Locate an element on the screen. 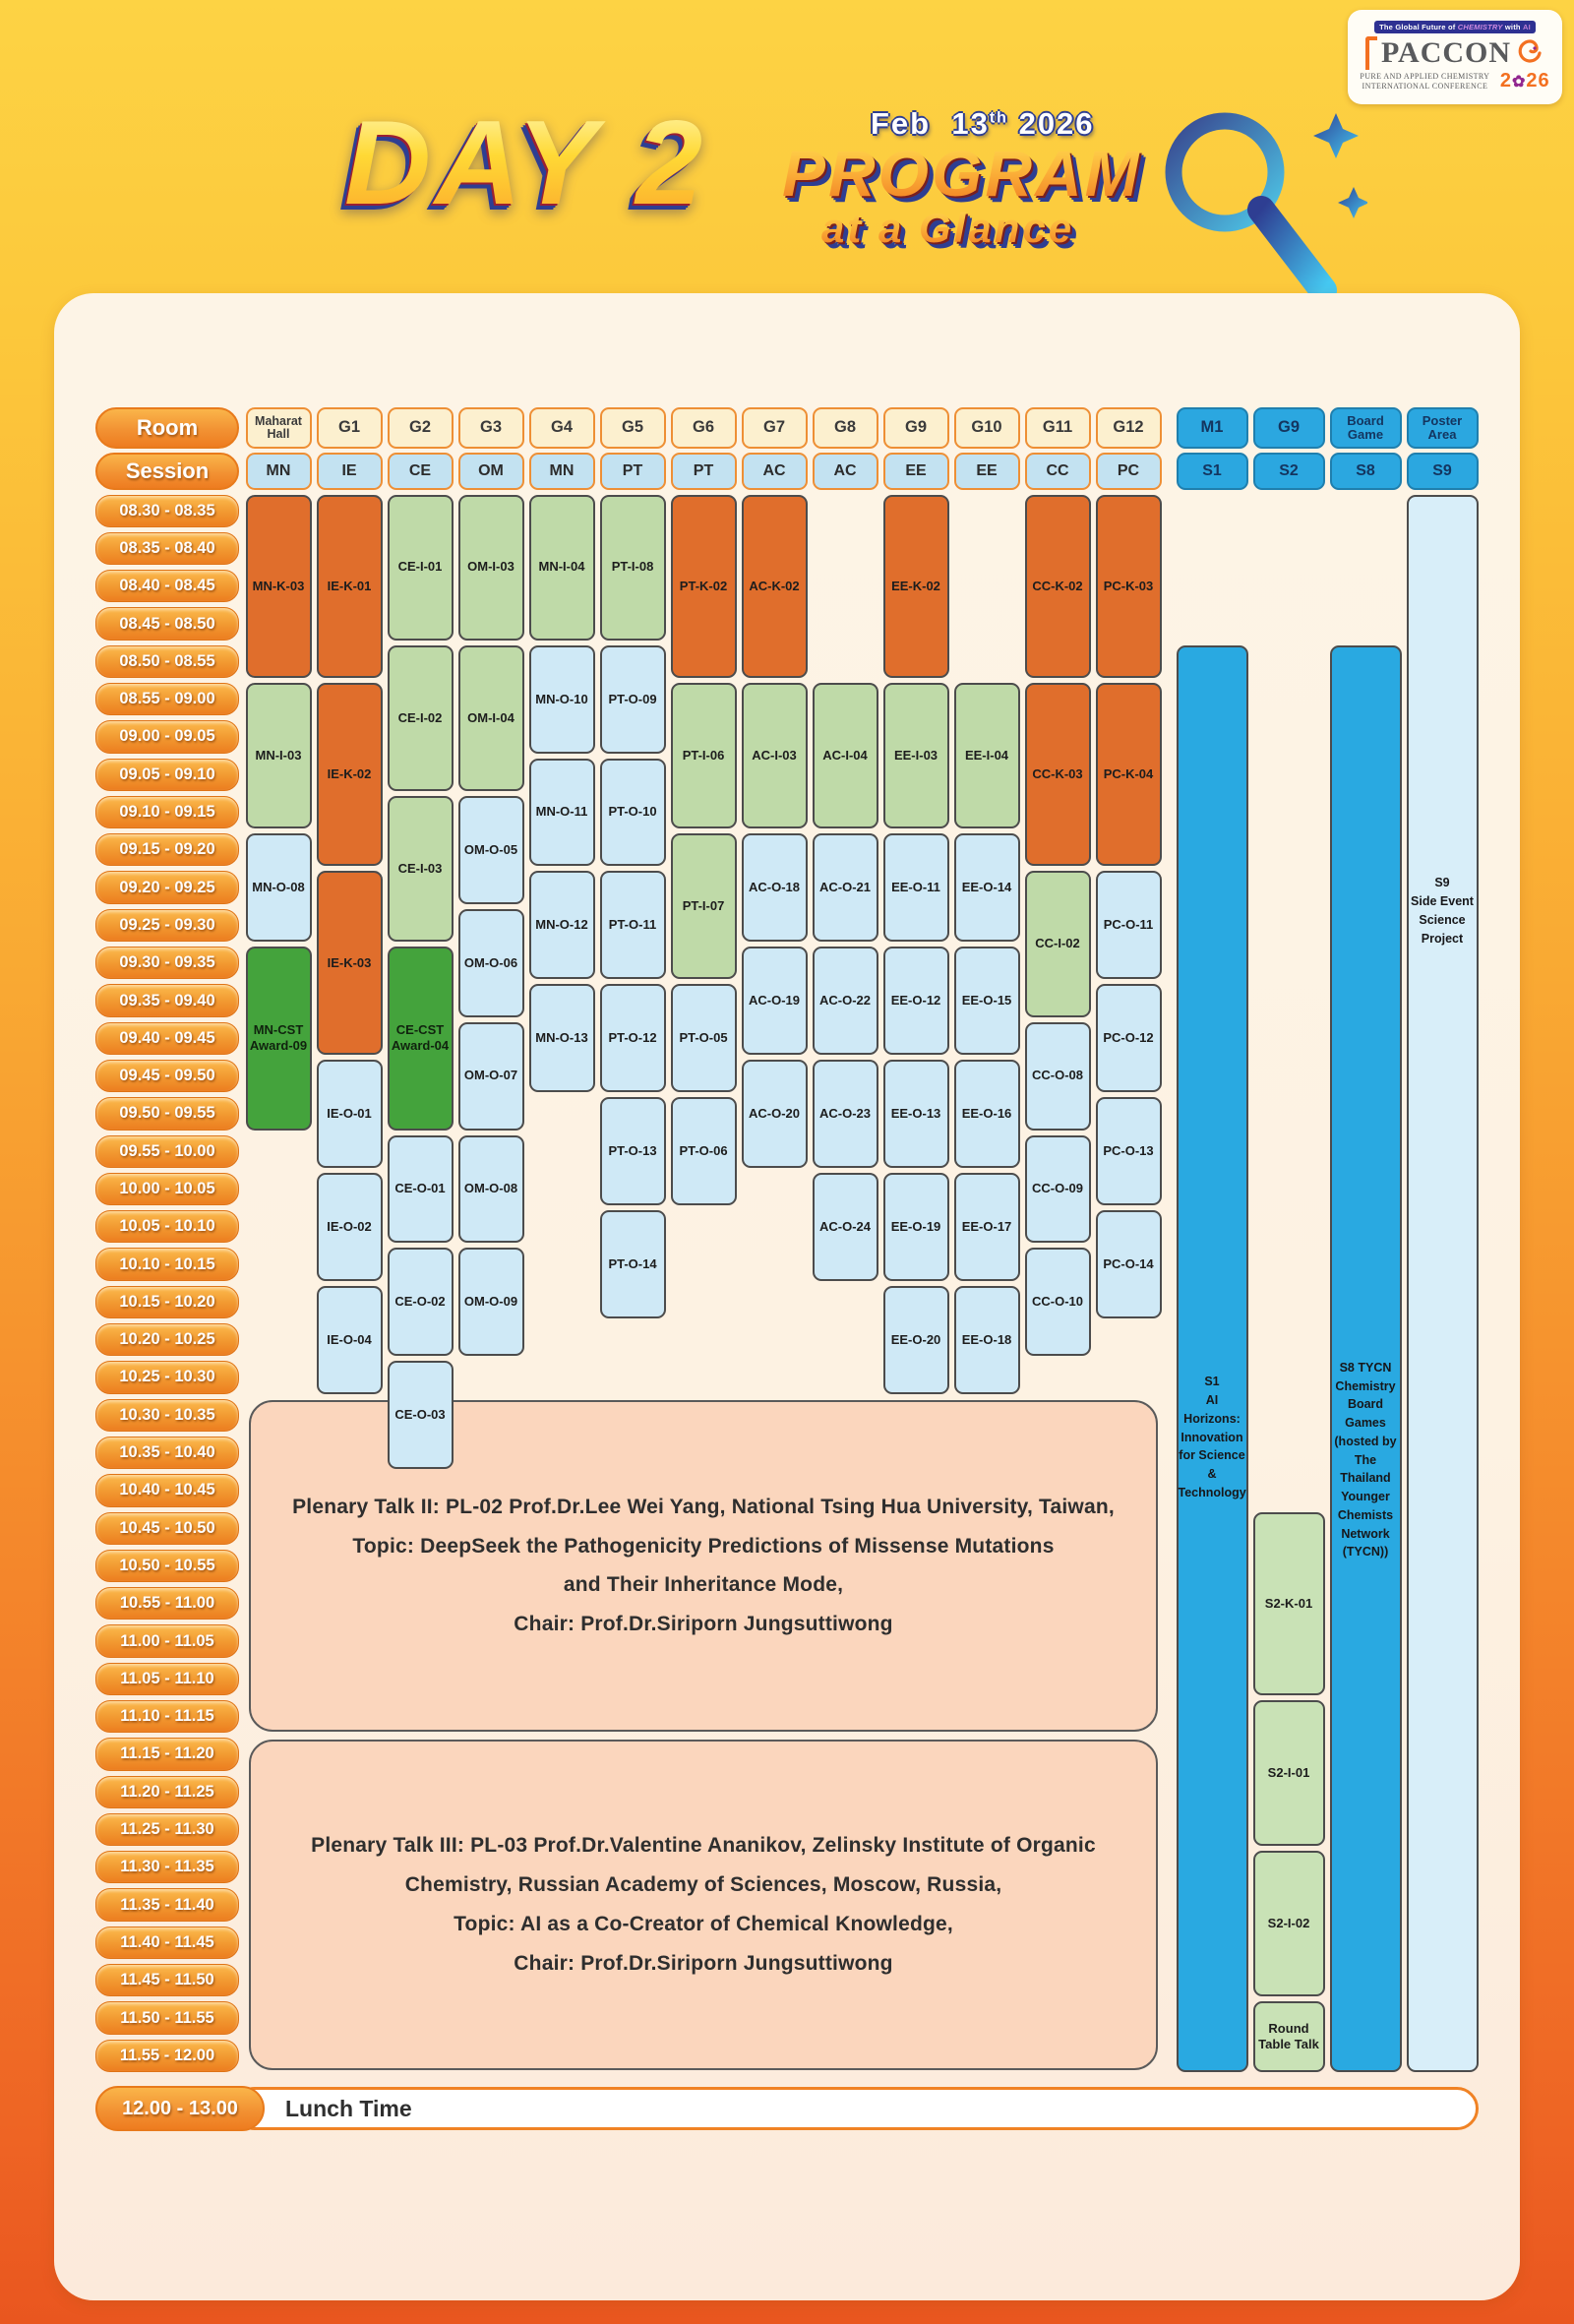 The width and height of the screenshot is (1574, 2324). session-block-pt-o-10: PT-O-10 is located at coordinates (633, 812).